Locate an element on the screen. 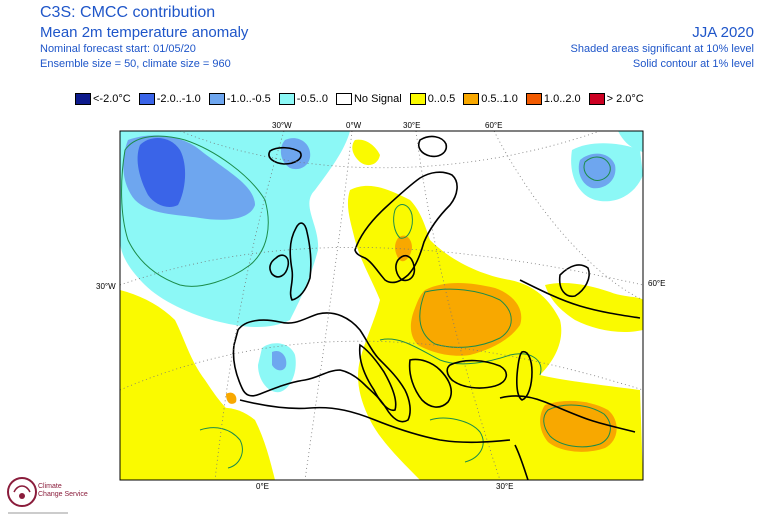  lon-label-0e-bottom: 0°E is located at coordinates (262, 486).